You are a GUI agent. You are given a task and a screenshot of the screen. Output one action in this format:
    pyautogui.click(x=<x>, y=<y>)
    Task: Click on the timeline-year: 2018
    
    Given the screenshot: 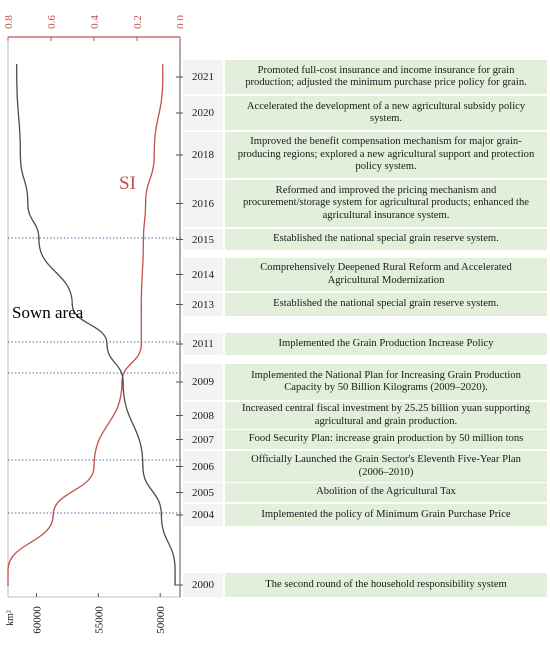 What is the action you would take?
    pyautogui.click(x=203, y=155)
    